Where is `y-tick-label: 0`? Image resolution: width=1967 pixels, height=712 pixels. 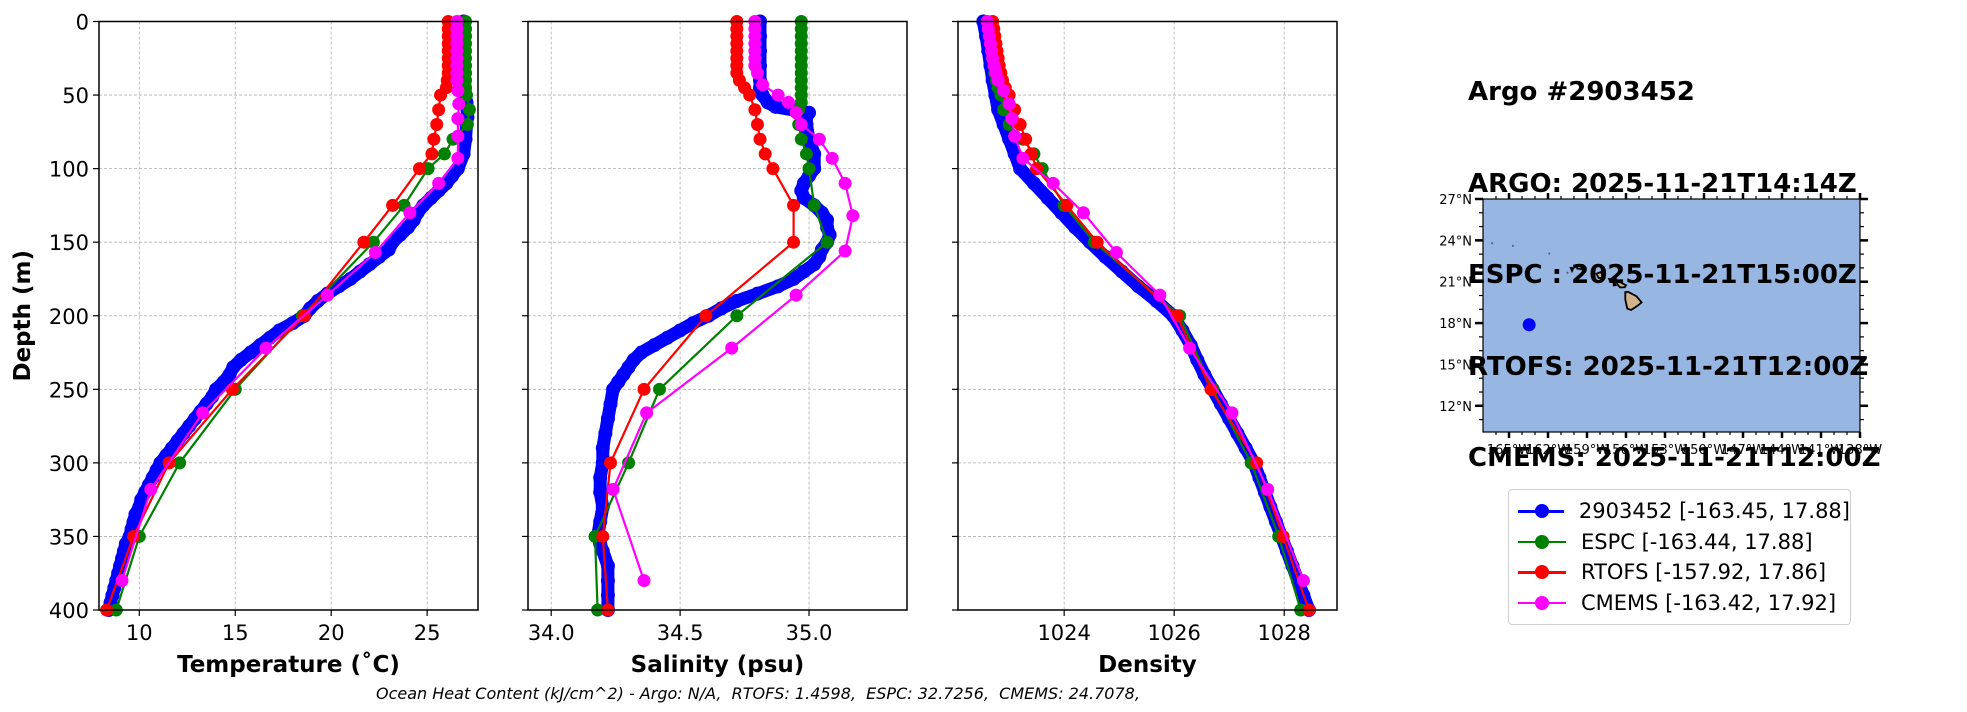
y-tick-label: 0 is located at coordinates (82, 23).